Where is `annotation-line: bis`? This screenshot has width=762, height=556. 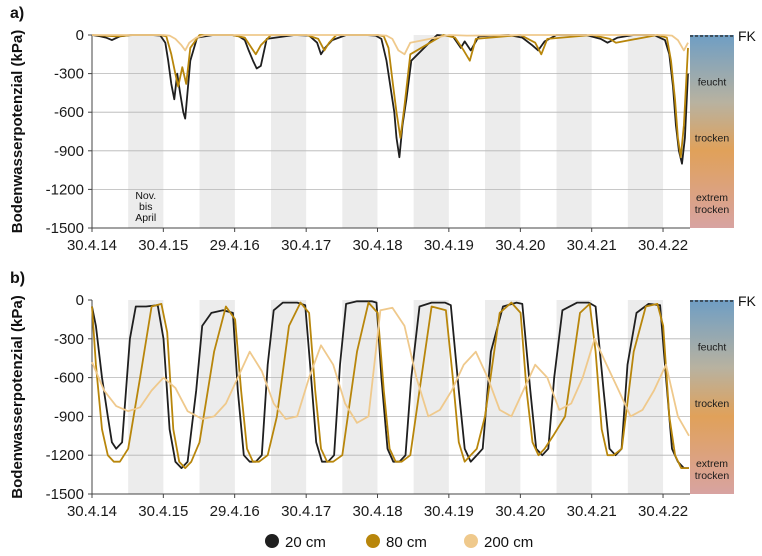 annotation-line: bis is located at coordinates (145, 207).